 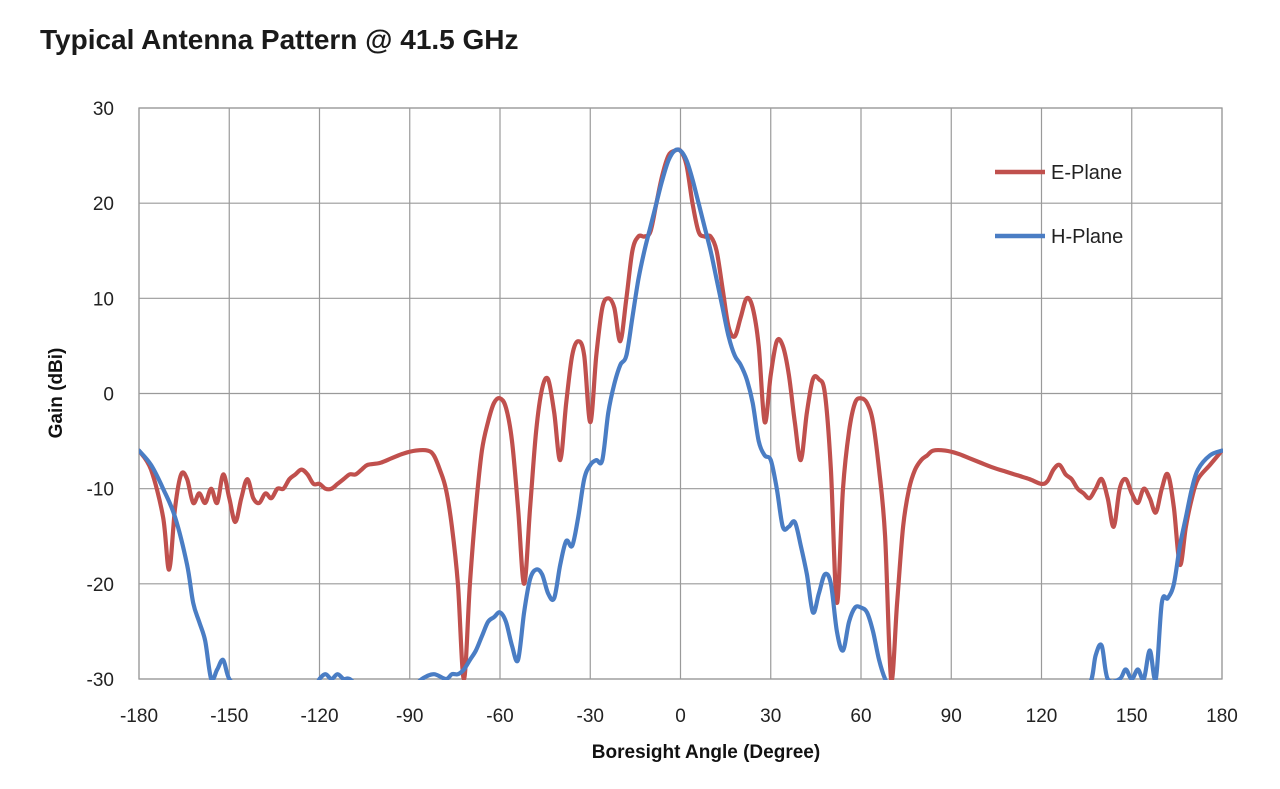 What do you see at coordinates (1132, 716) in the screenshot?
I see `x-tick-label: 150` at bounding box center [1132, 716].